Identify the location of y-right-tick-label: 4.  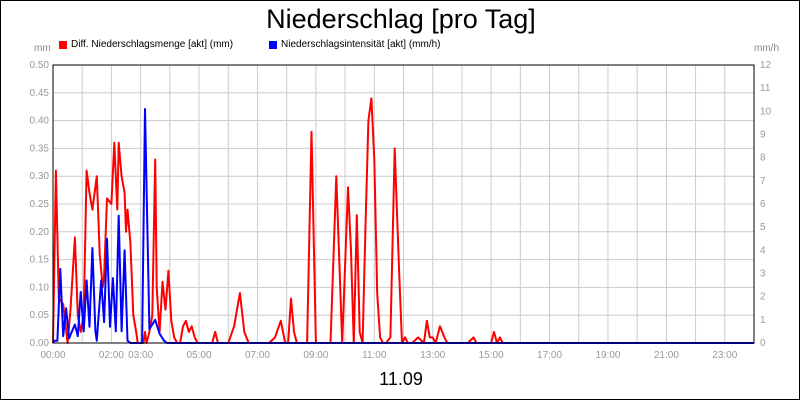
(763, 250).